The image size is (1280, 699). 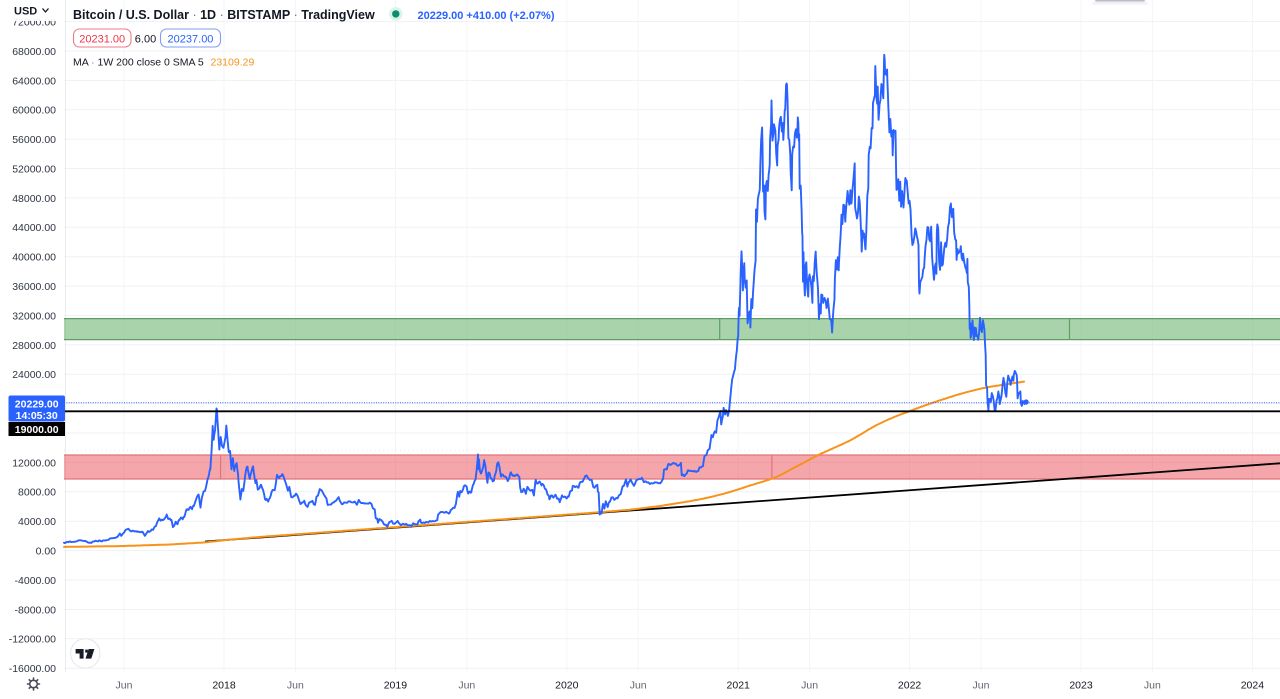 I want to click on svg-text: 4000.00, so click(x=37, y=522).